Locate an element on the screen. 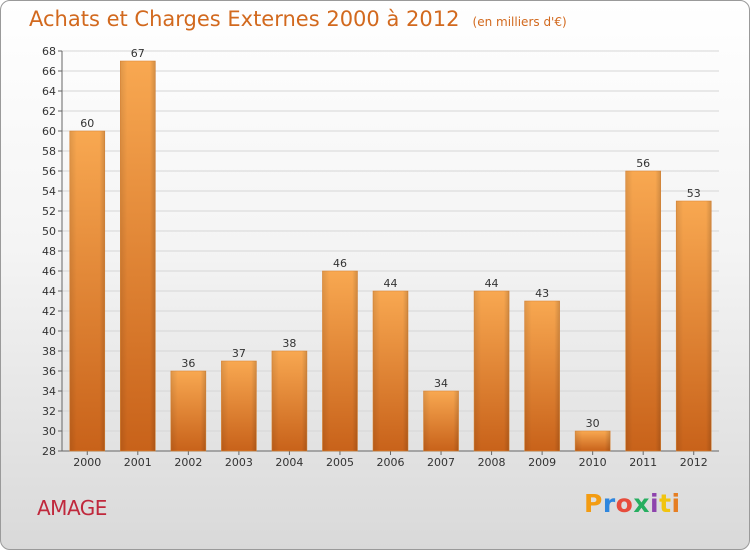 The height and width of the screenshot is (550, 750). y-tick-label: 56 is located at coordinates (49, 171).